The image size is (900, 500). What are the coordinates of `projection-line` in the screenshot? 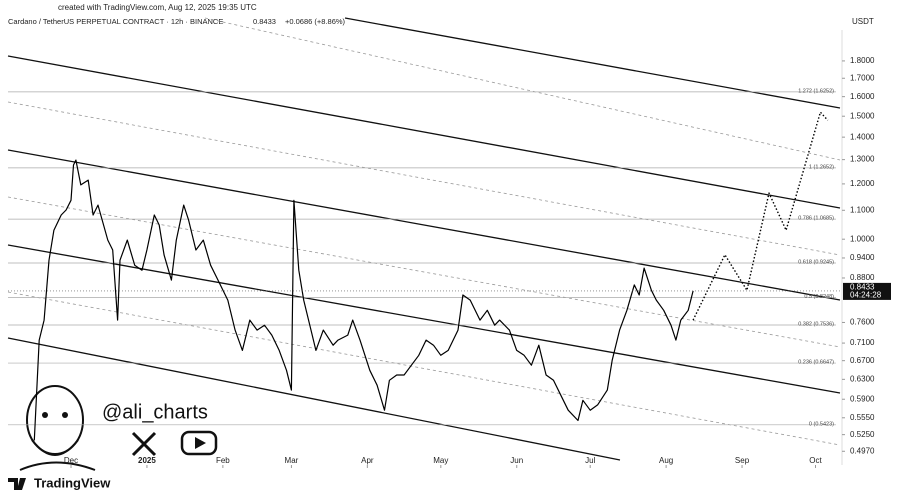 It's located at (760, 216).